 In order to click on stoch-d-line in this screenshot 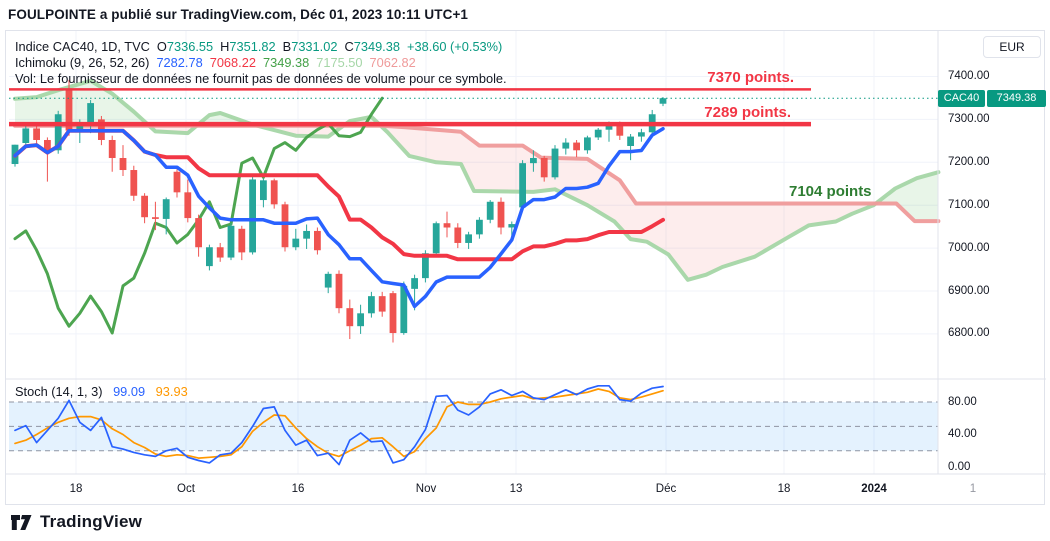, I will do `click(339, 423)`.